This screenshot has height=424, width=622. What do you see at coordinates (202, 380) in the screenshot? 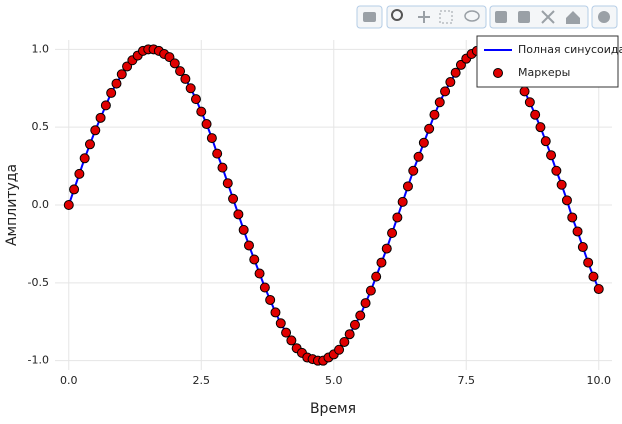
I see `x-tick-label: 2.5` at bounding box center [202, 380].